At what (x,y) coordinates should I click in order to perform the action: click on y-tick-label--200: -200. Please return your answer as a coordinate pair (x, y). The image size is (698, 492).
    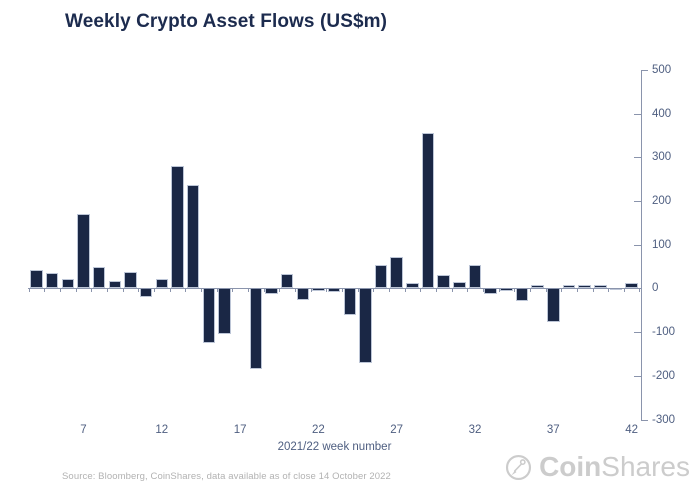
    Looking at the image, I should click on (664, 375).